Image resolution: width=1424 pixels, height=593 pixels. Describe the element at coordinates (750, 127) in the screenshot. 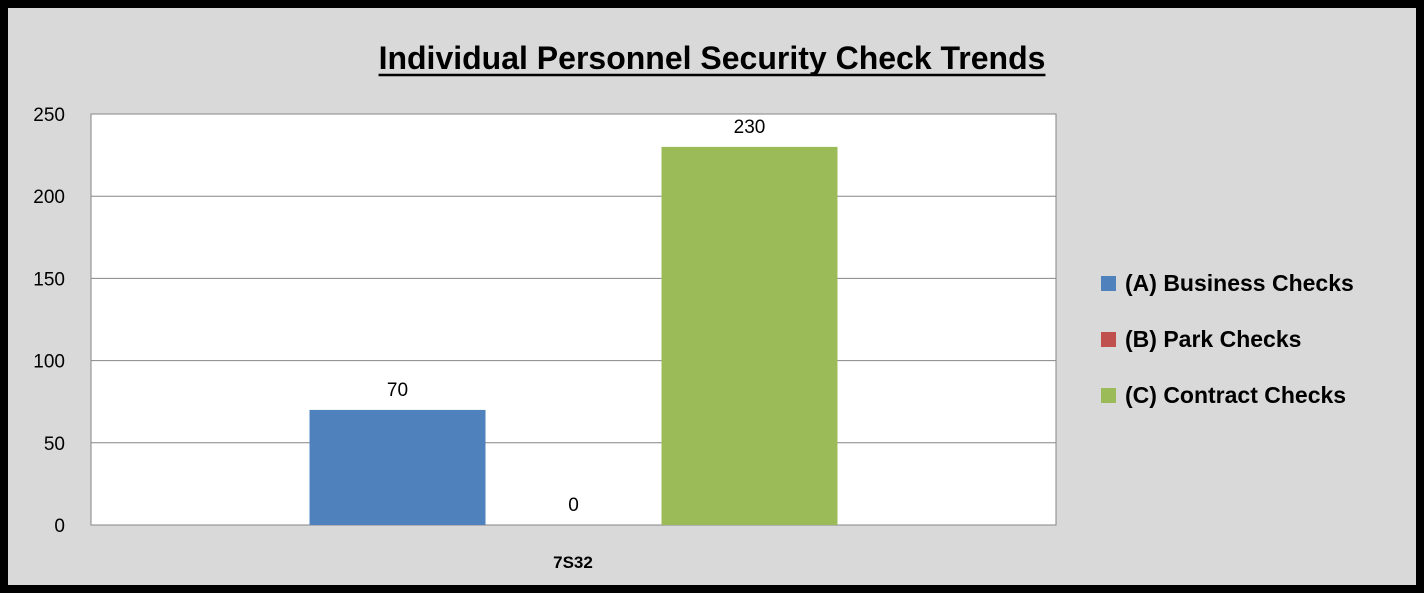

I see `data-label-3: 230` at that location.